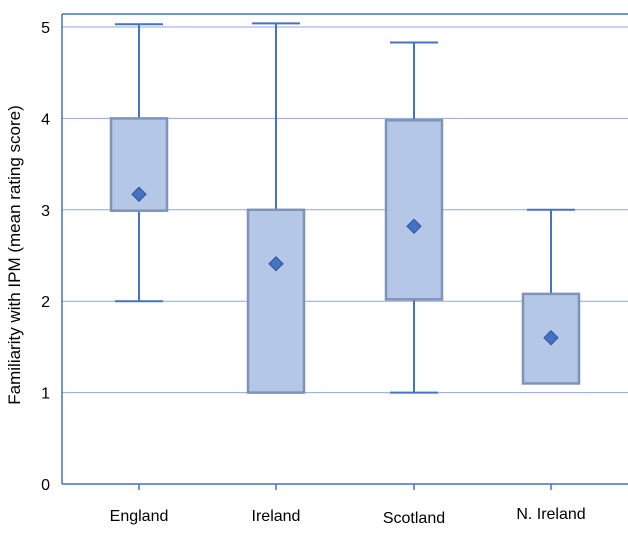 Image resolution: width=628 pixels, height=533 pixels. I want to click on y-tick-label-0: 0, so click(45, 485).